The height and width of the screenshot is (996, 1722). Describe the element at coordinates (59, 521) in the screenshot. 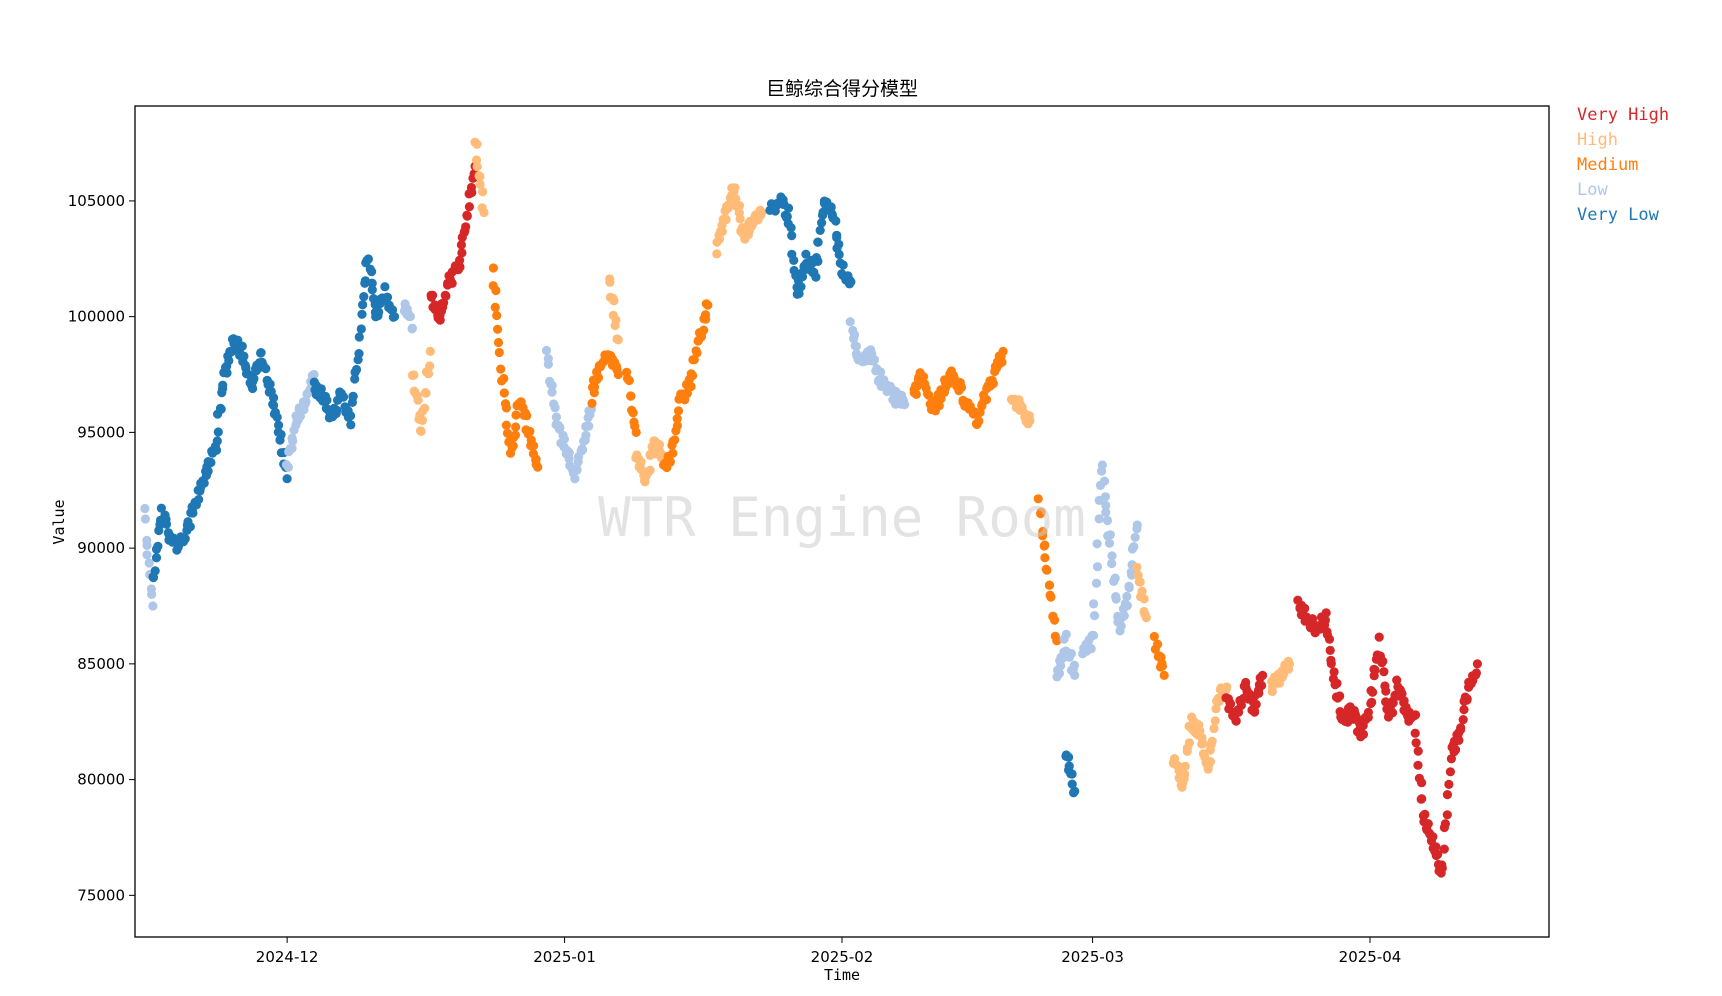

I see `y-axis-label: Value` at that location.